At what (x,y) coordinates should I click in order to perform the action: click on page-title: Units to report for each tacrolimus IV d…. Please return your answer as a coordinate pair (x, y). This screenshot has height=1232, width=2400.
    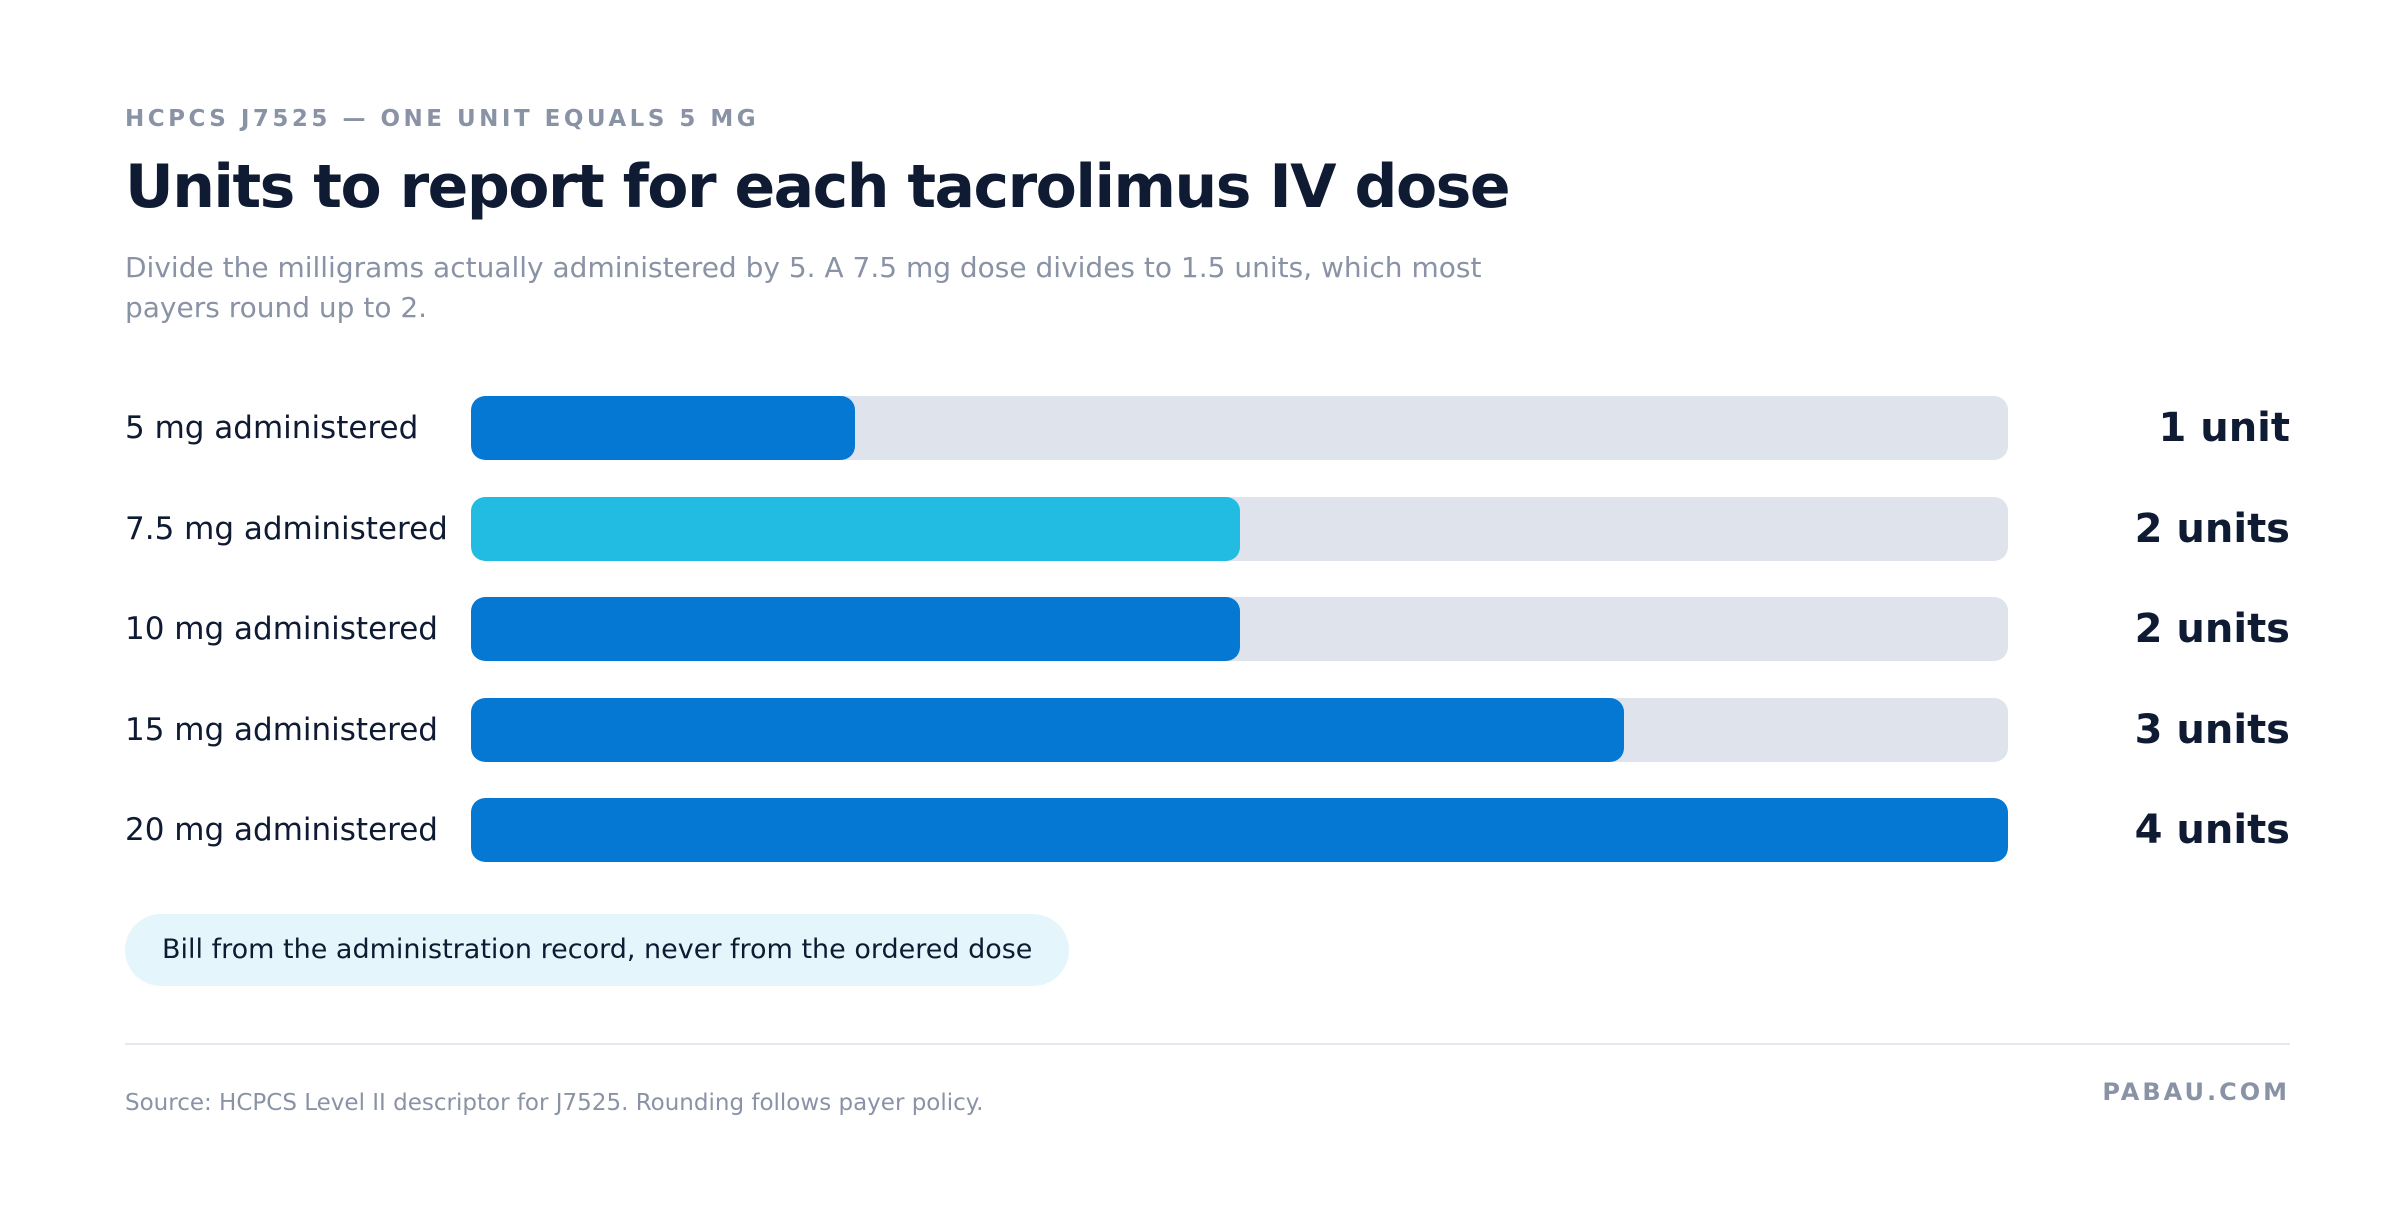
    Looking at the image, I should click on (818, 187).